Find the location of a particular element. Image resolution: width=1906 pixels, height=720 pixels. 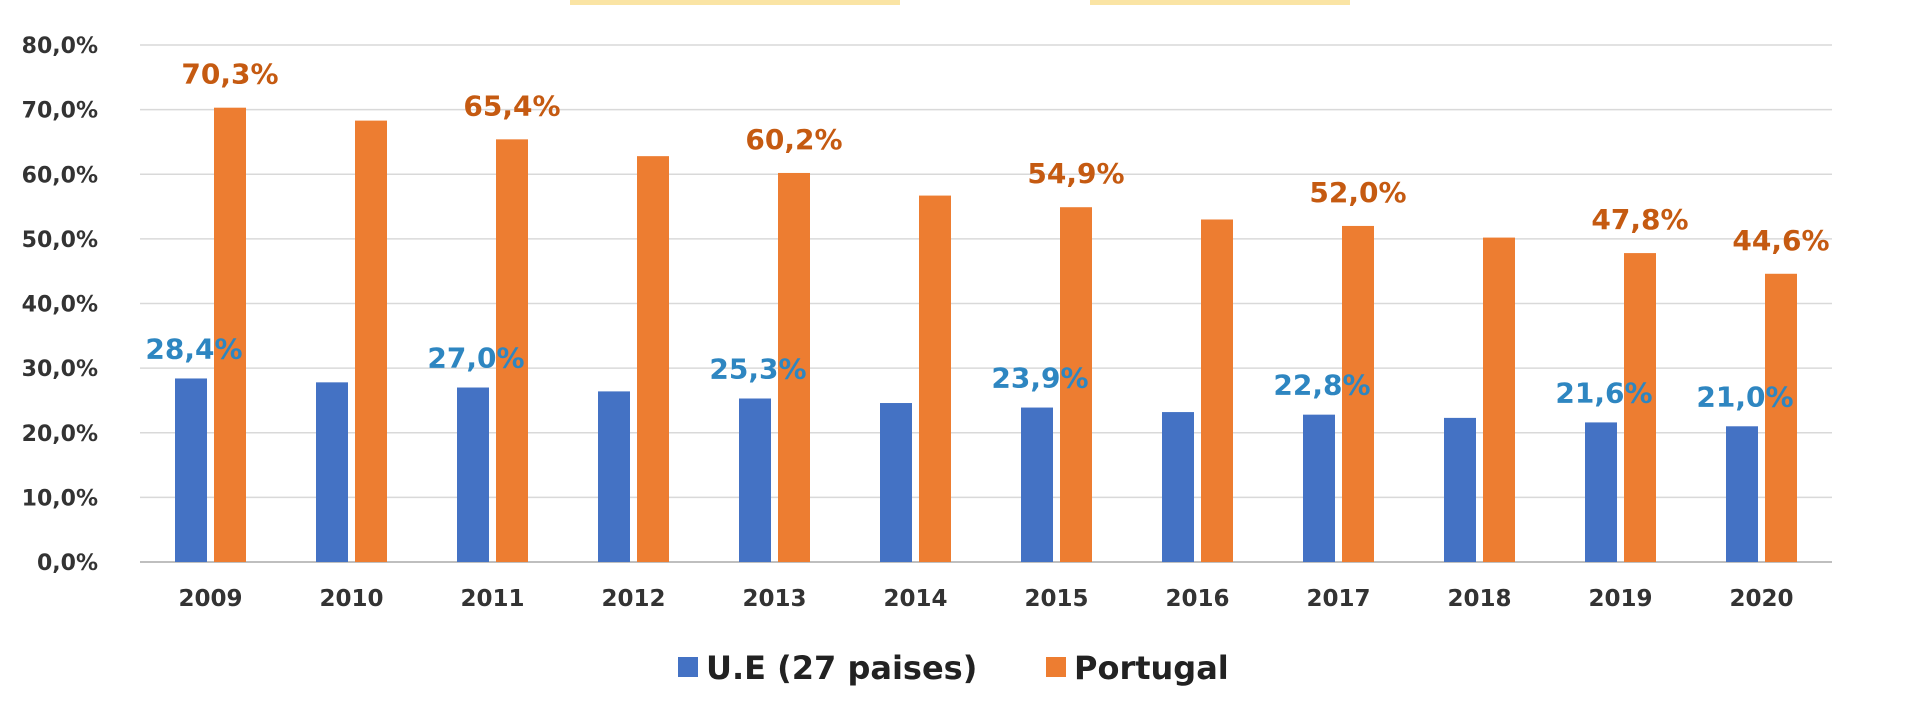

bar-portugal-2012 is located at coordinates (653, 359).